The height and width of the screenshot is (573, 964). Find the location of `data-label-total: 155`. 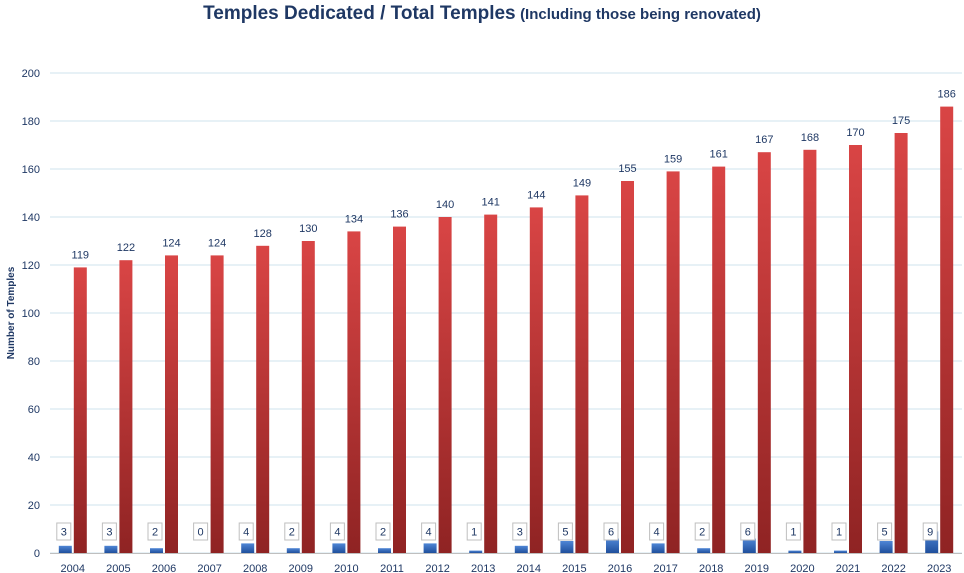

data-label-total: 155 is located at coordinates (627, 169).